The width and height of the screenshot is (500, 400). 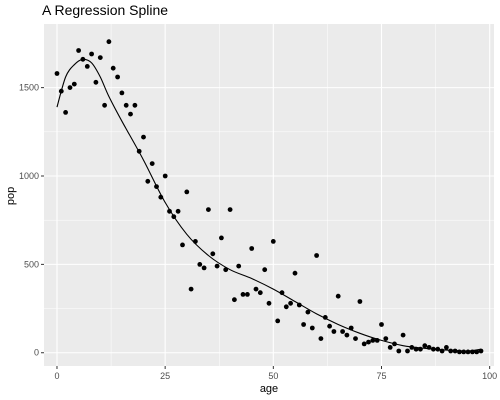 What do you see at coordinates (381, 376) in the screenshot?
I see `x-tick-label: 75` at bounding box center [381, 376].